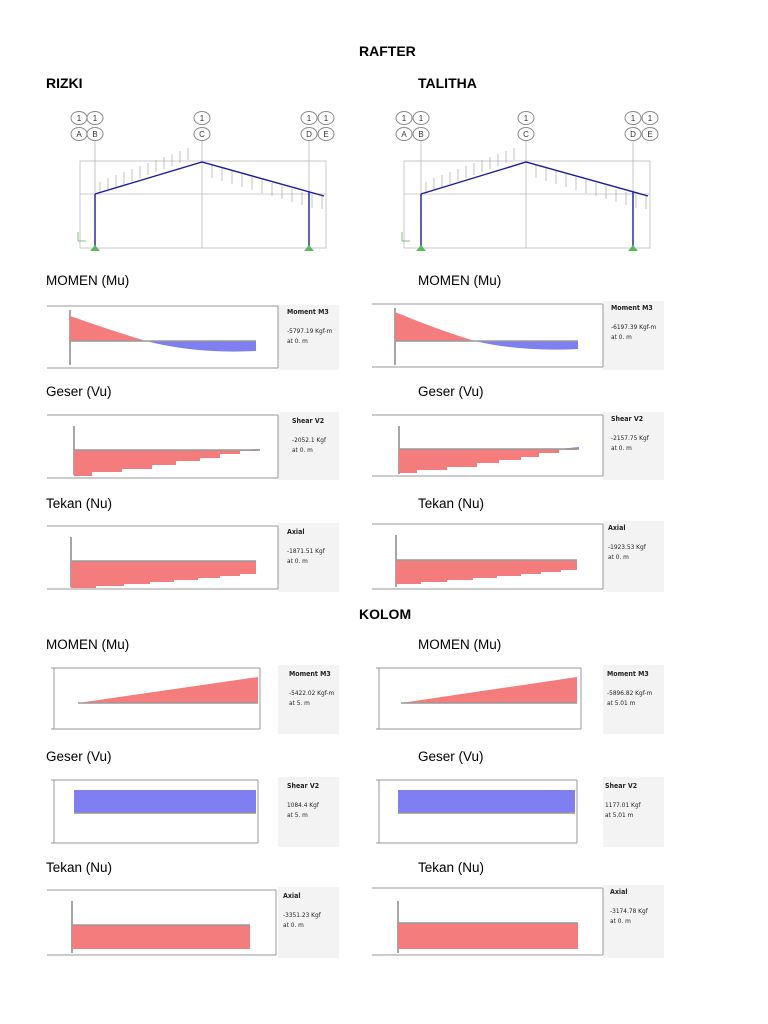  What do you see at coordinates (630, 437) in the screenshot?
I see `diagram-value: -2157.75 Kgf` at bounding box center [630, 437].